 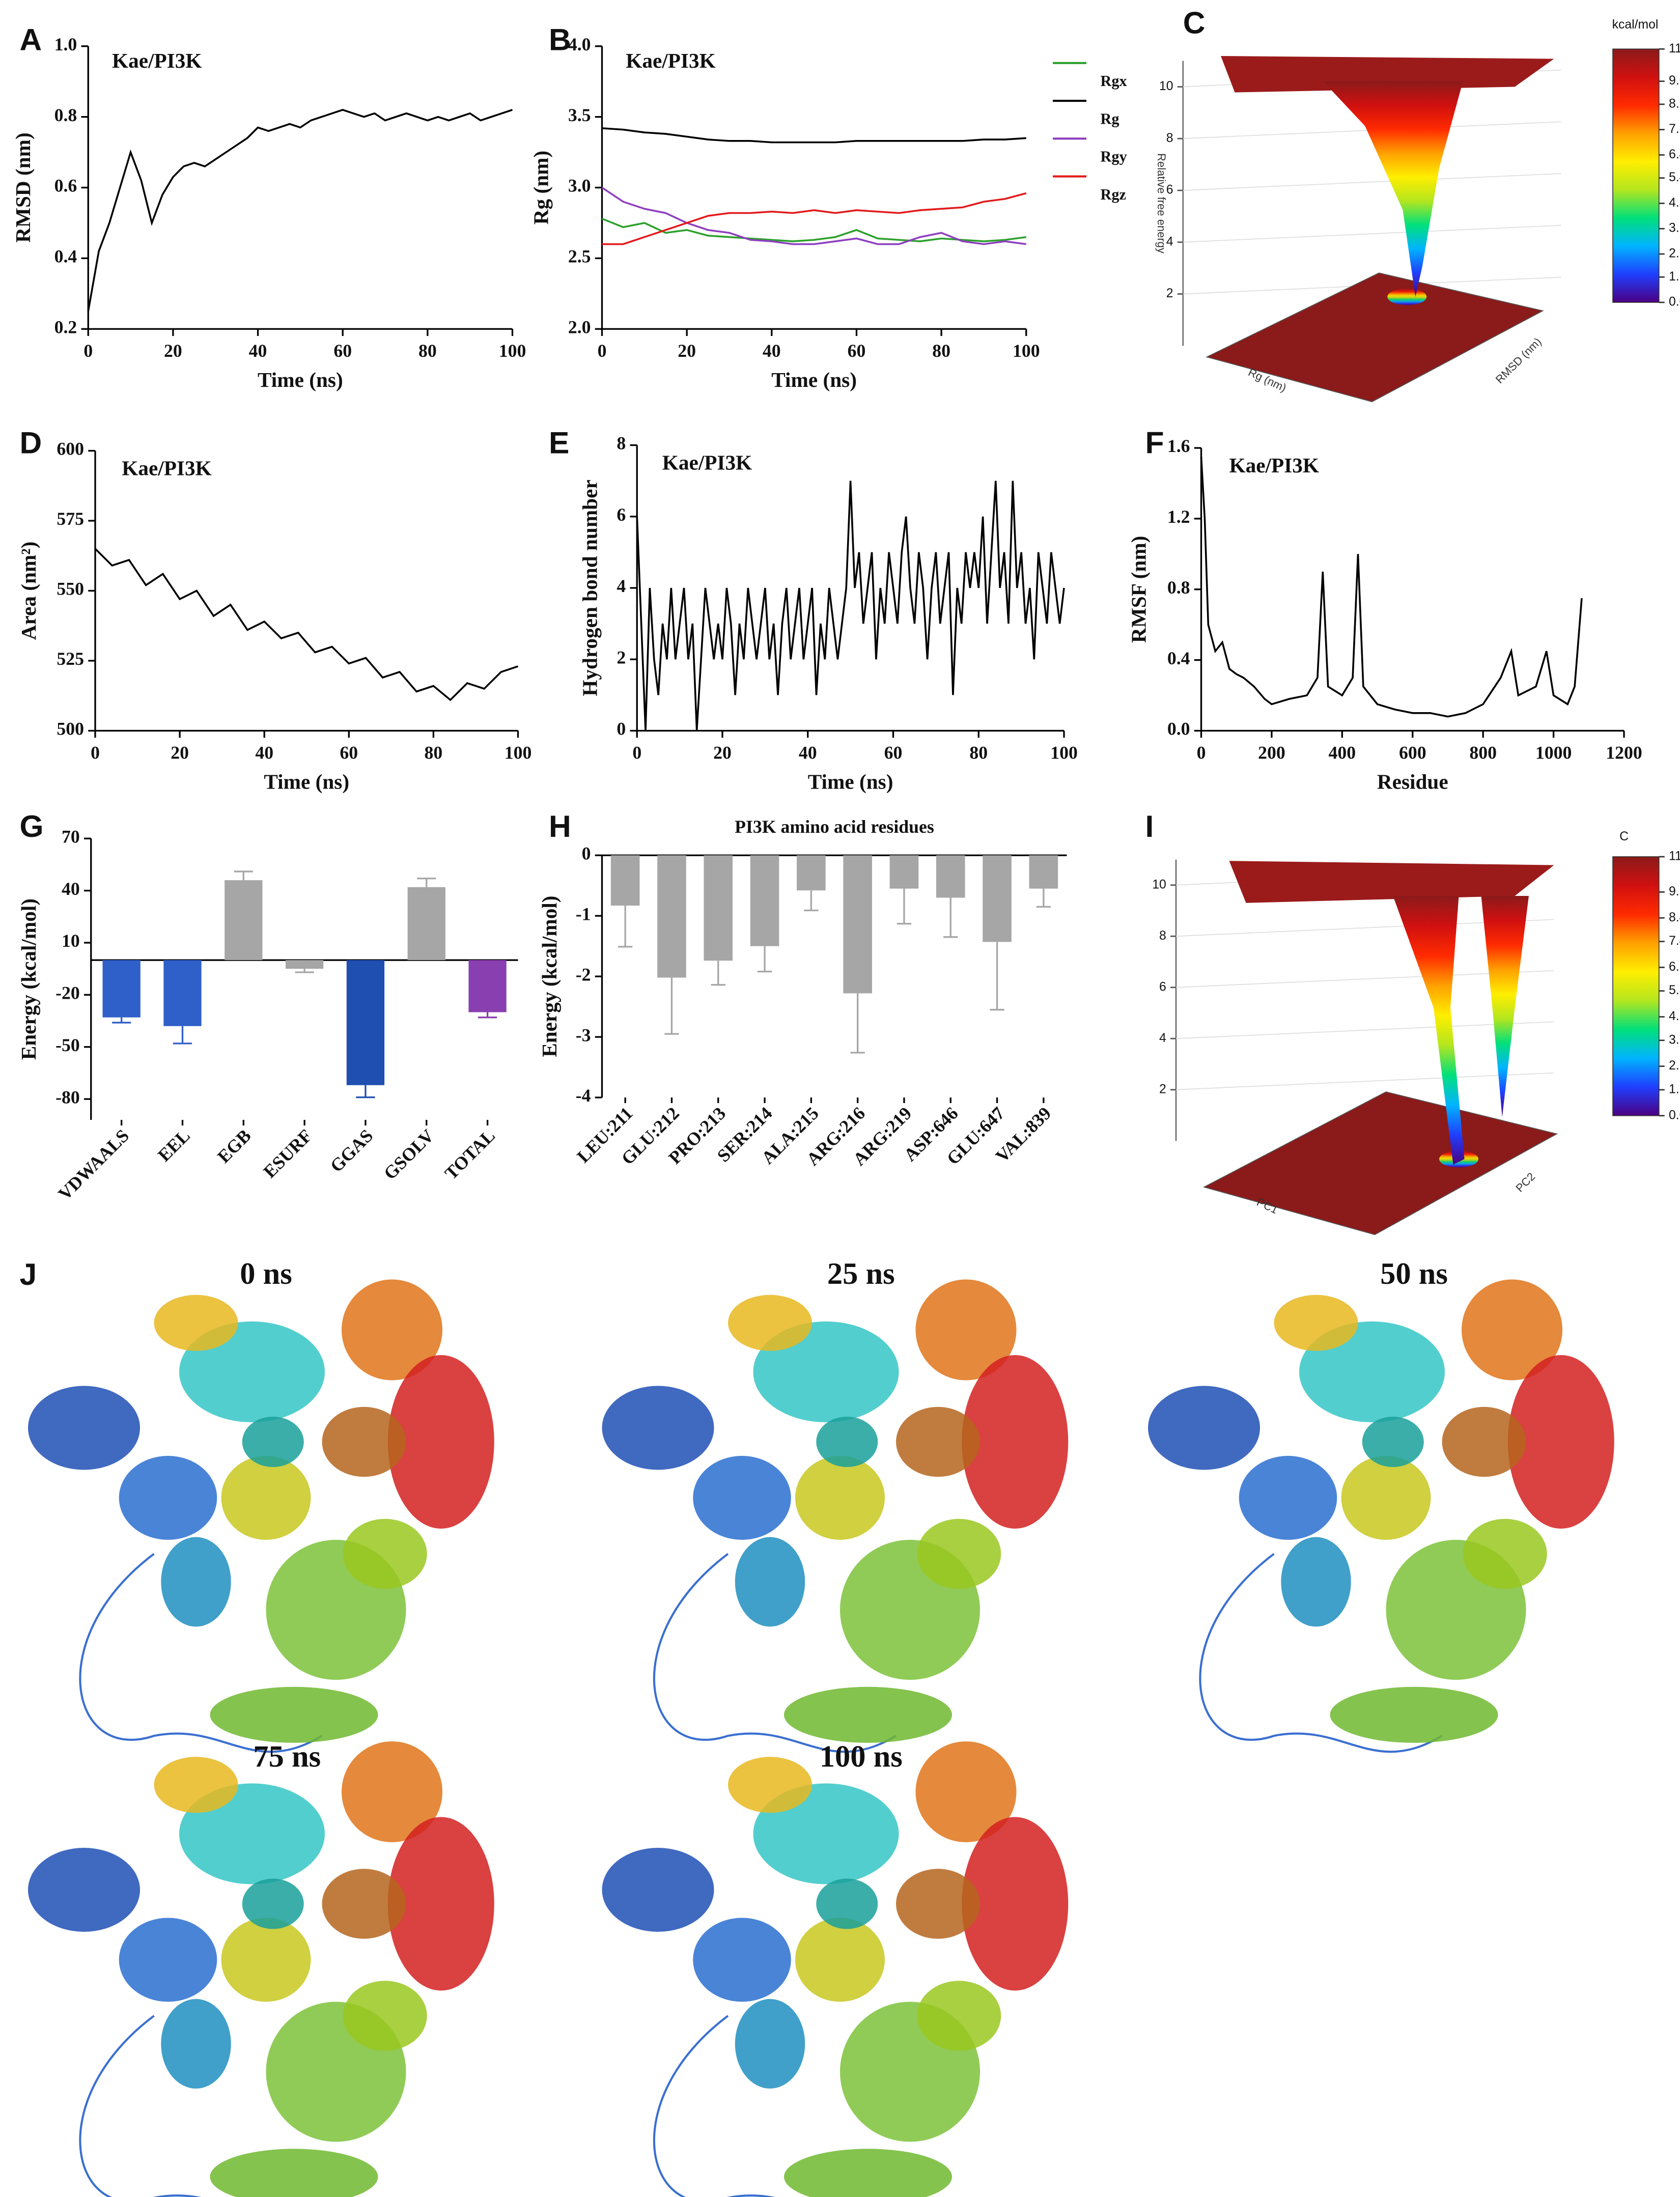 What do you see at coordinates (1674, 302) in the screenshot?
I see `colorbar-tick-label: 0.0` at bounding box center [1674, 302].